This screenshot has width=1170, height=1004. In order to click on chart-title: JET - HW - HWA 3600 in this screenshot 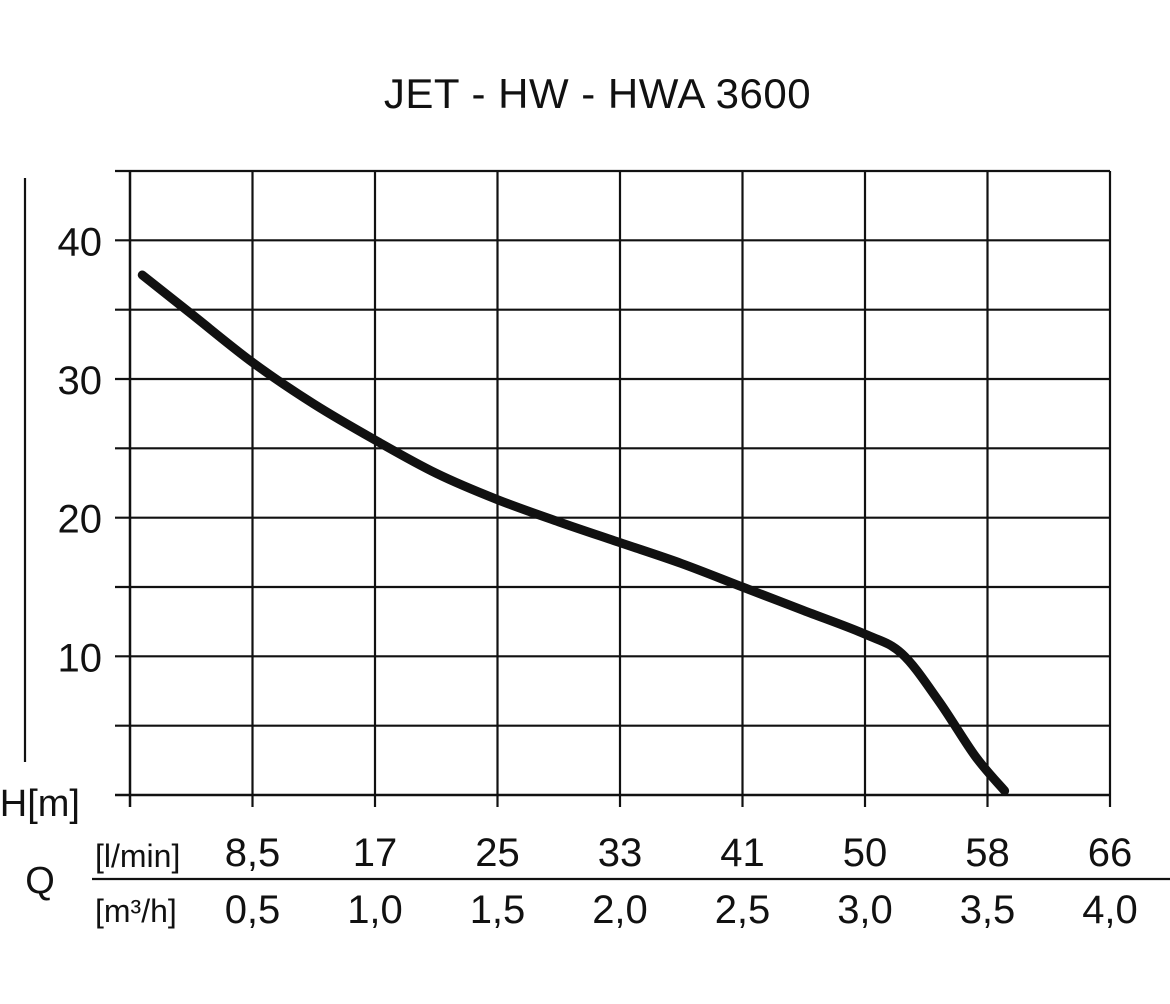, I will do `click(597, 93)`.